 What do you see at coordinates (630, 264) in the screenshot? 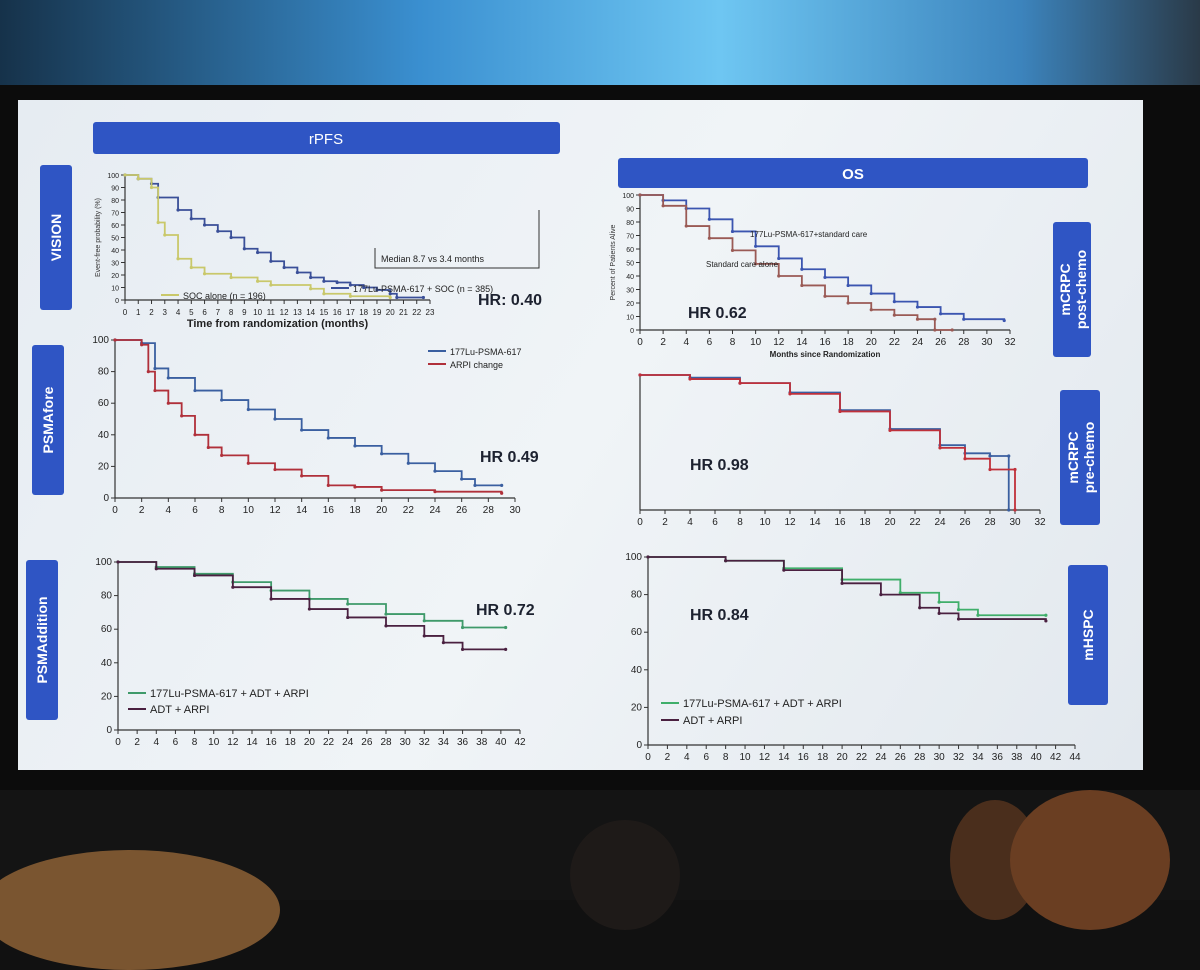
I see `y-tick-label: 50` at bounding box center [630, 264].